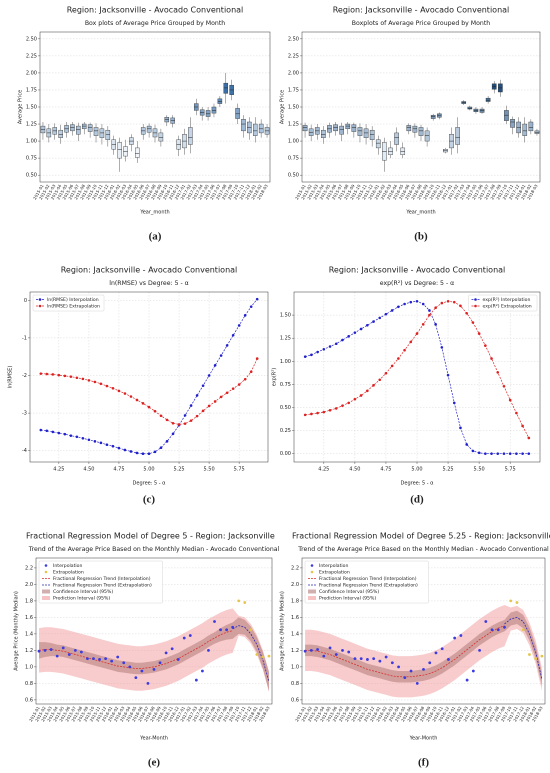 Image resolution: width=550 pixels, height=773 pixels. What do you see at coordinates (29, 601) in the screenshot?
I see `y-tick-label: 1.8` at bounding box center [29, 601].